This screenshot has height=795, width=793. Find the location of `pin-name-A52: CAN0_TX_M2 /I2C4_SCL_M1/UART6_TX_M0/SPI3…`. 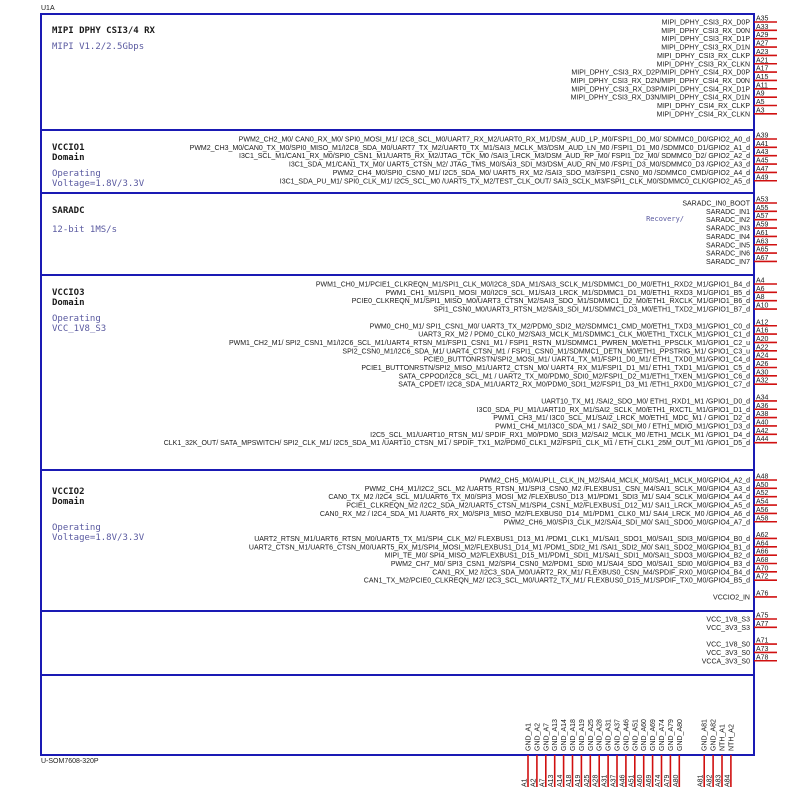

pin-name-A52: CAN0_TX_M2 /I2C4_SCL_M1/UART6_TX_M0/SPI3… is located at coordinates (539, 497).